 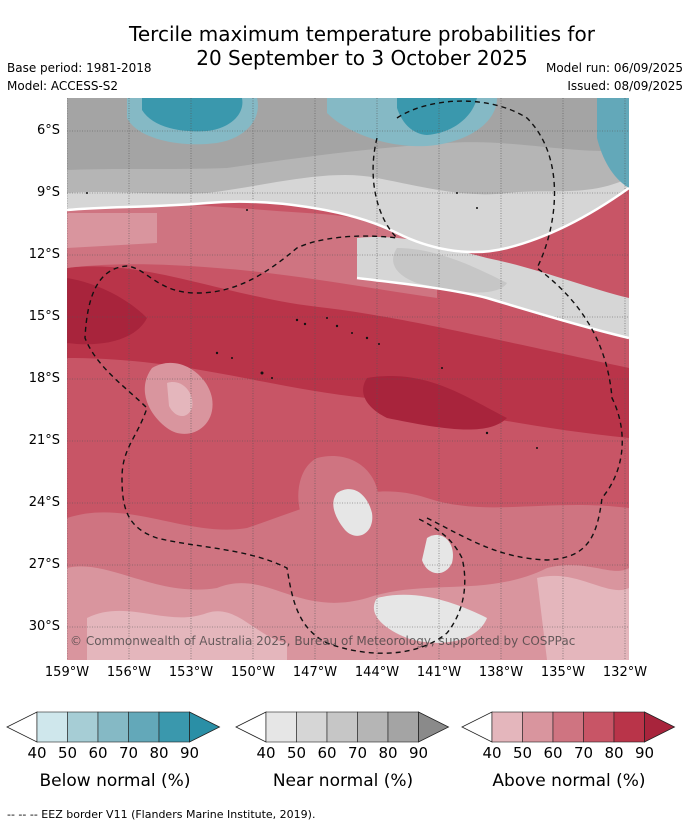 I want to click on above-normal-40-se, so click(x=583, y=617).